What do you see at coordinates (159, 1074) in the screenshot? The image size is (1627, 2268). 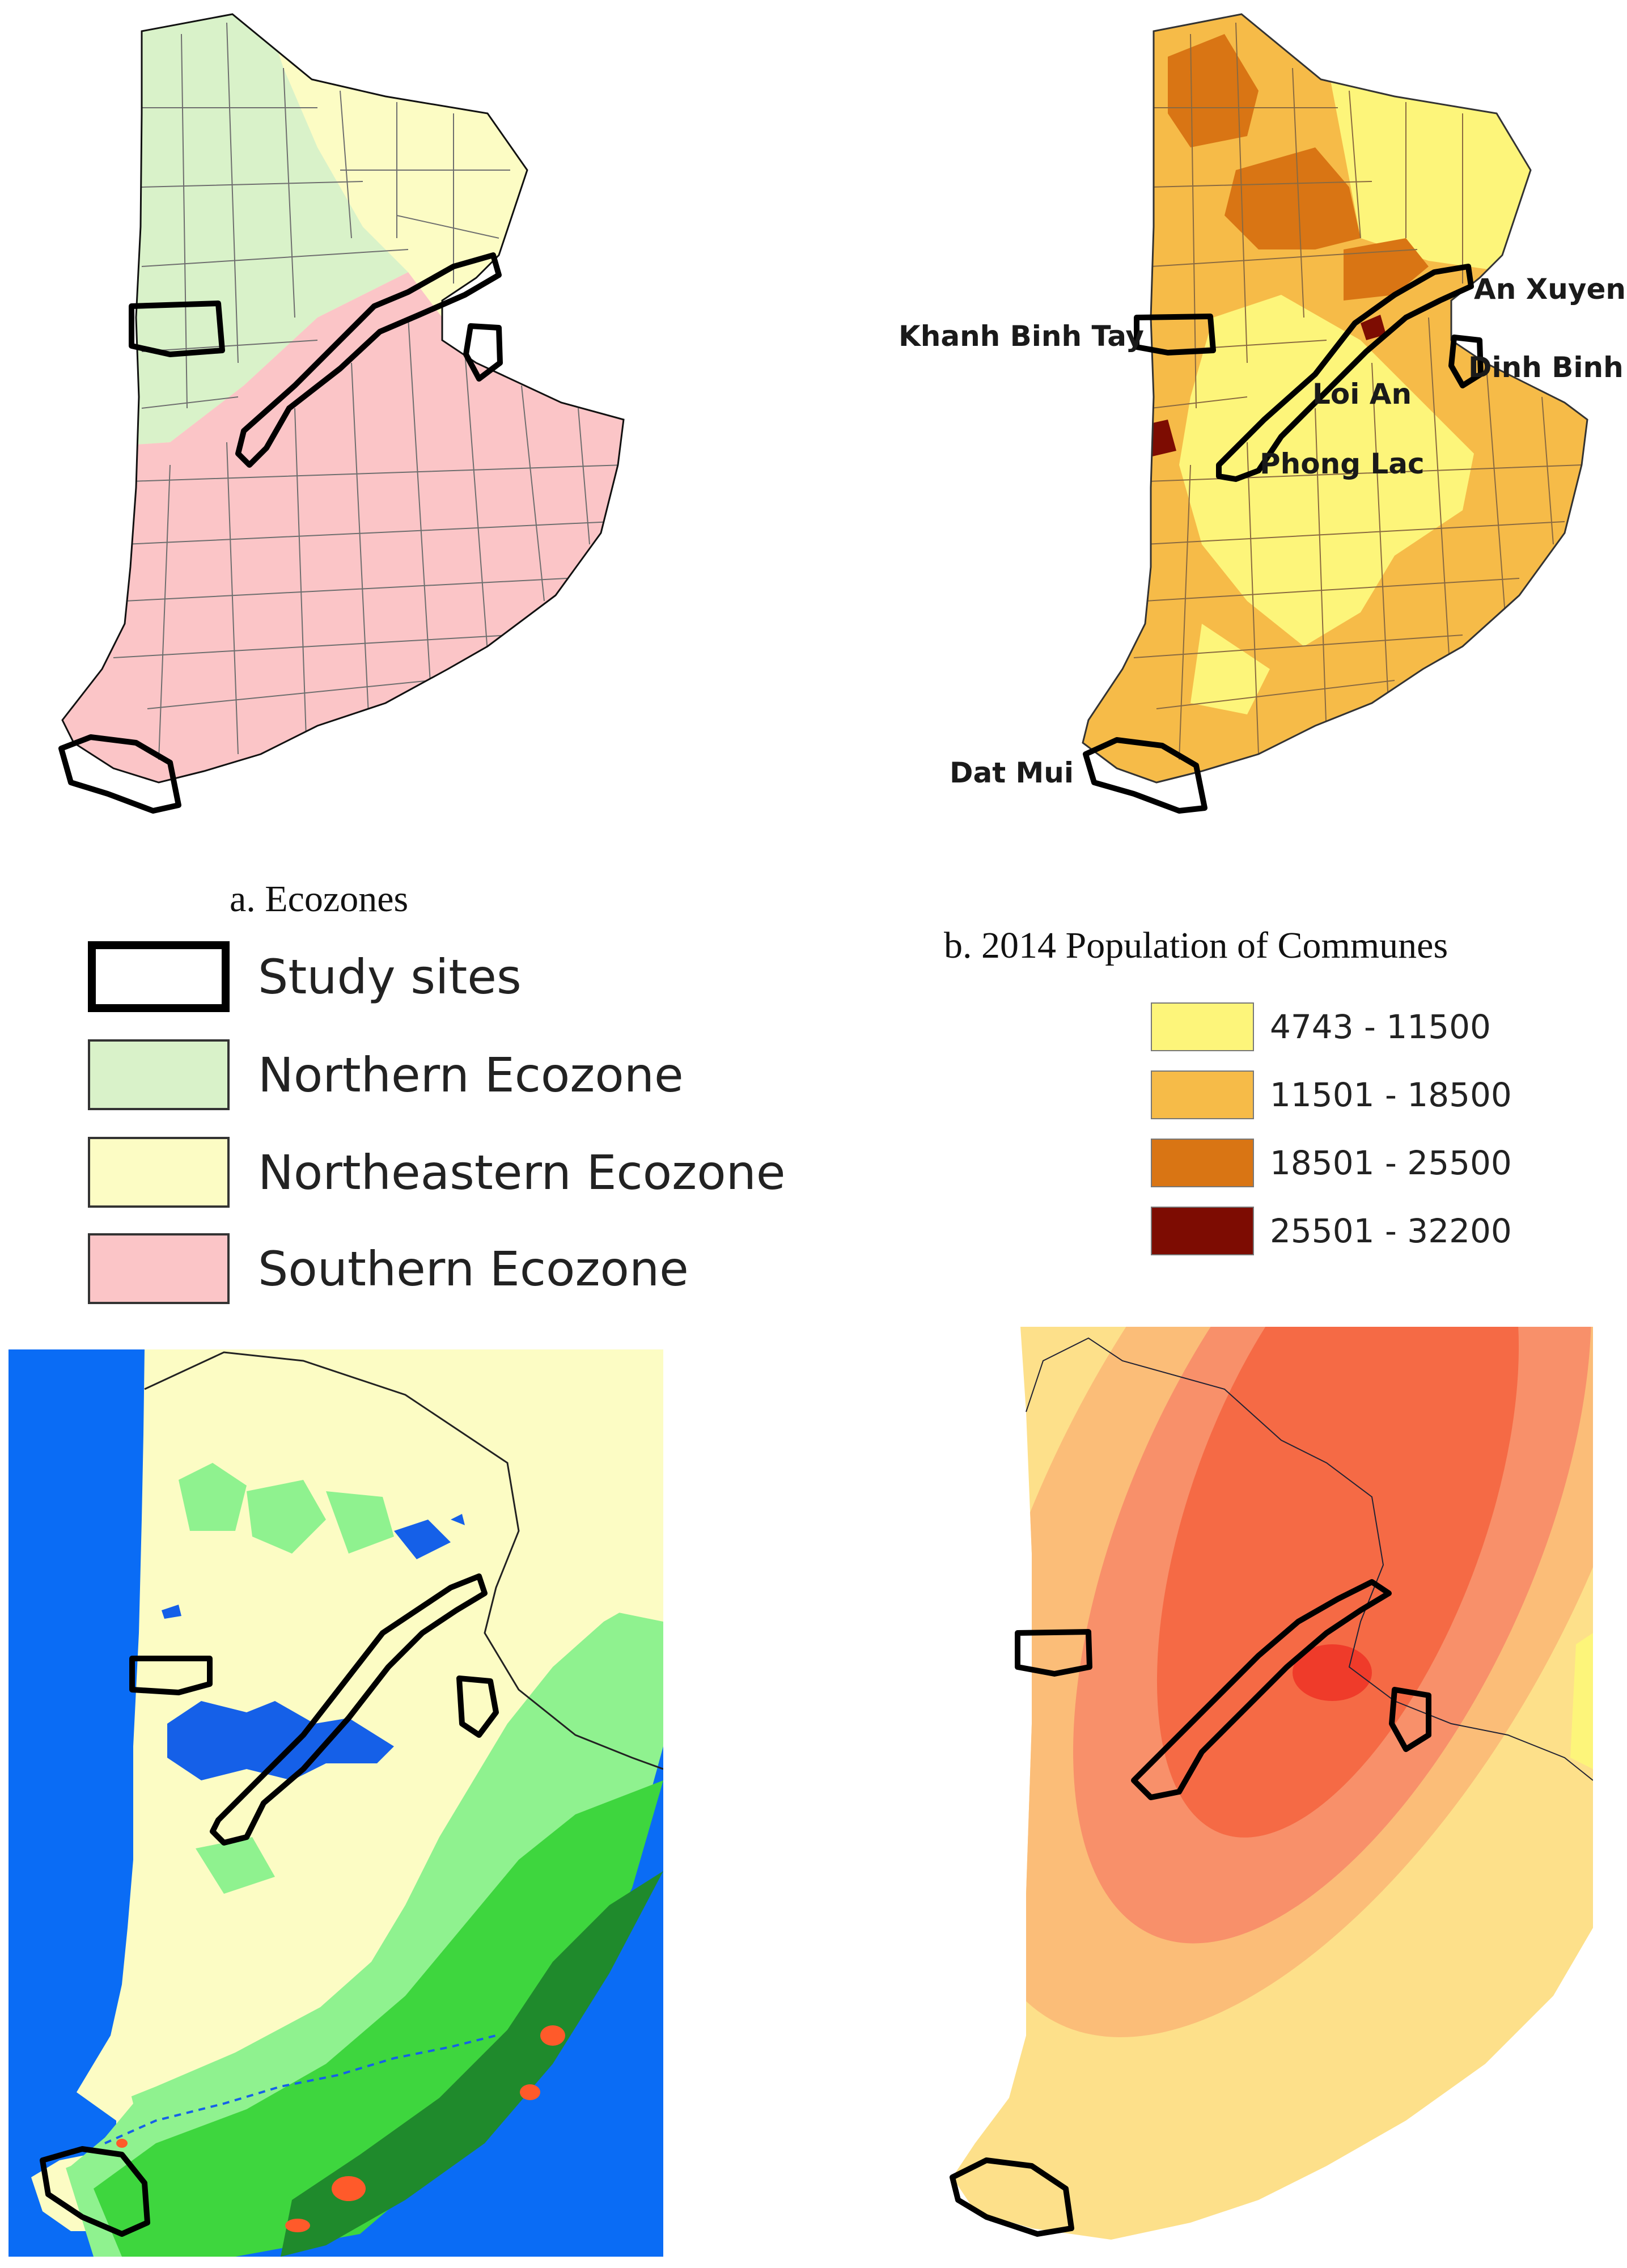 I see `legend-swatch-northern` at bounding box center [159, 1074].